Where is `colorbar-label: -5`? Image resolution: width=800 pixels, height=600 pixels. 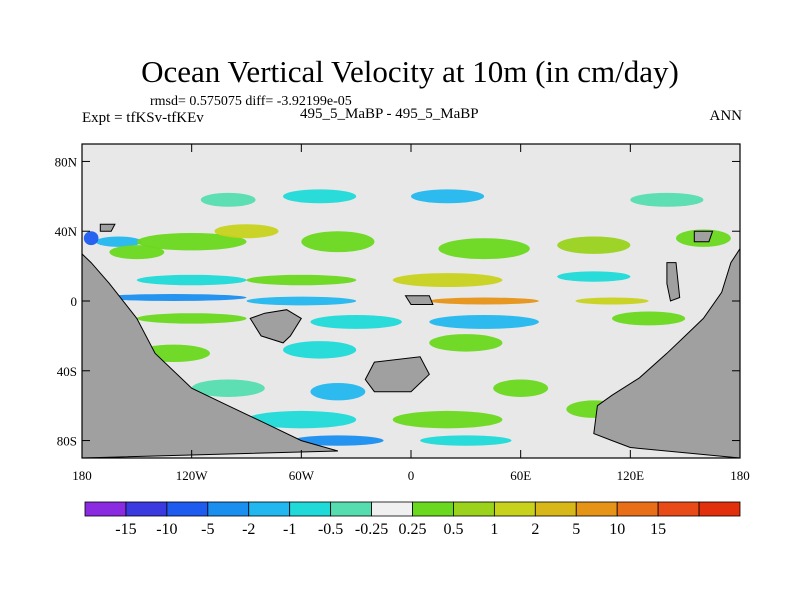 colorbar-label: -5 is located at coordinates (207, 529).